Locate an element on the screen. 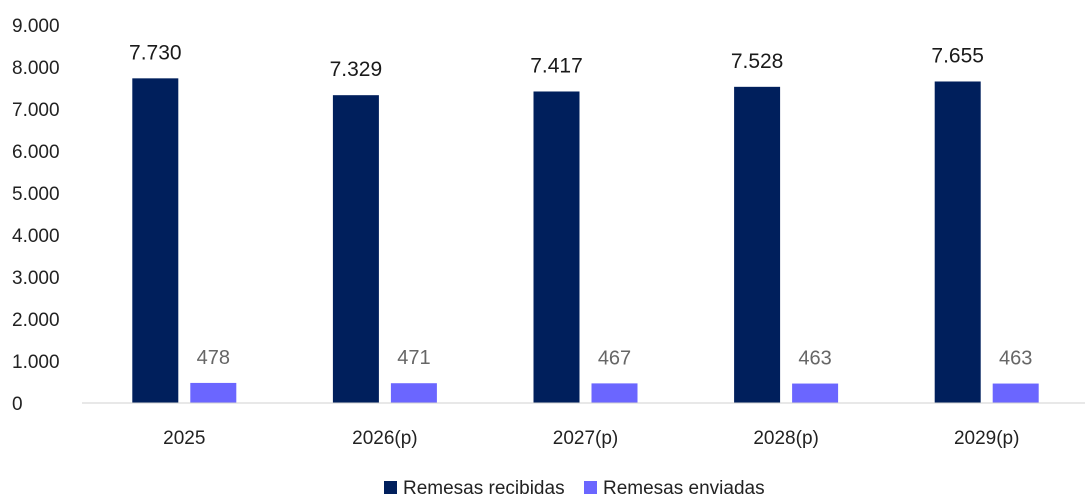 This screenshot has height=498, width=1085. data-label: 7.329 is located at coordinates (356, 69).